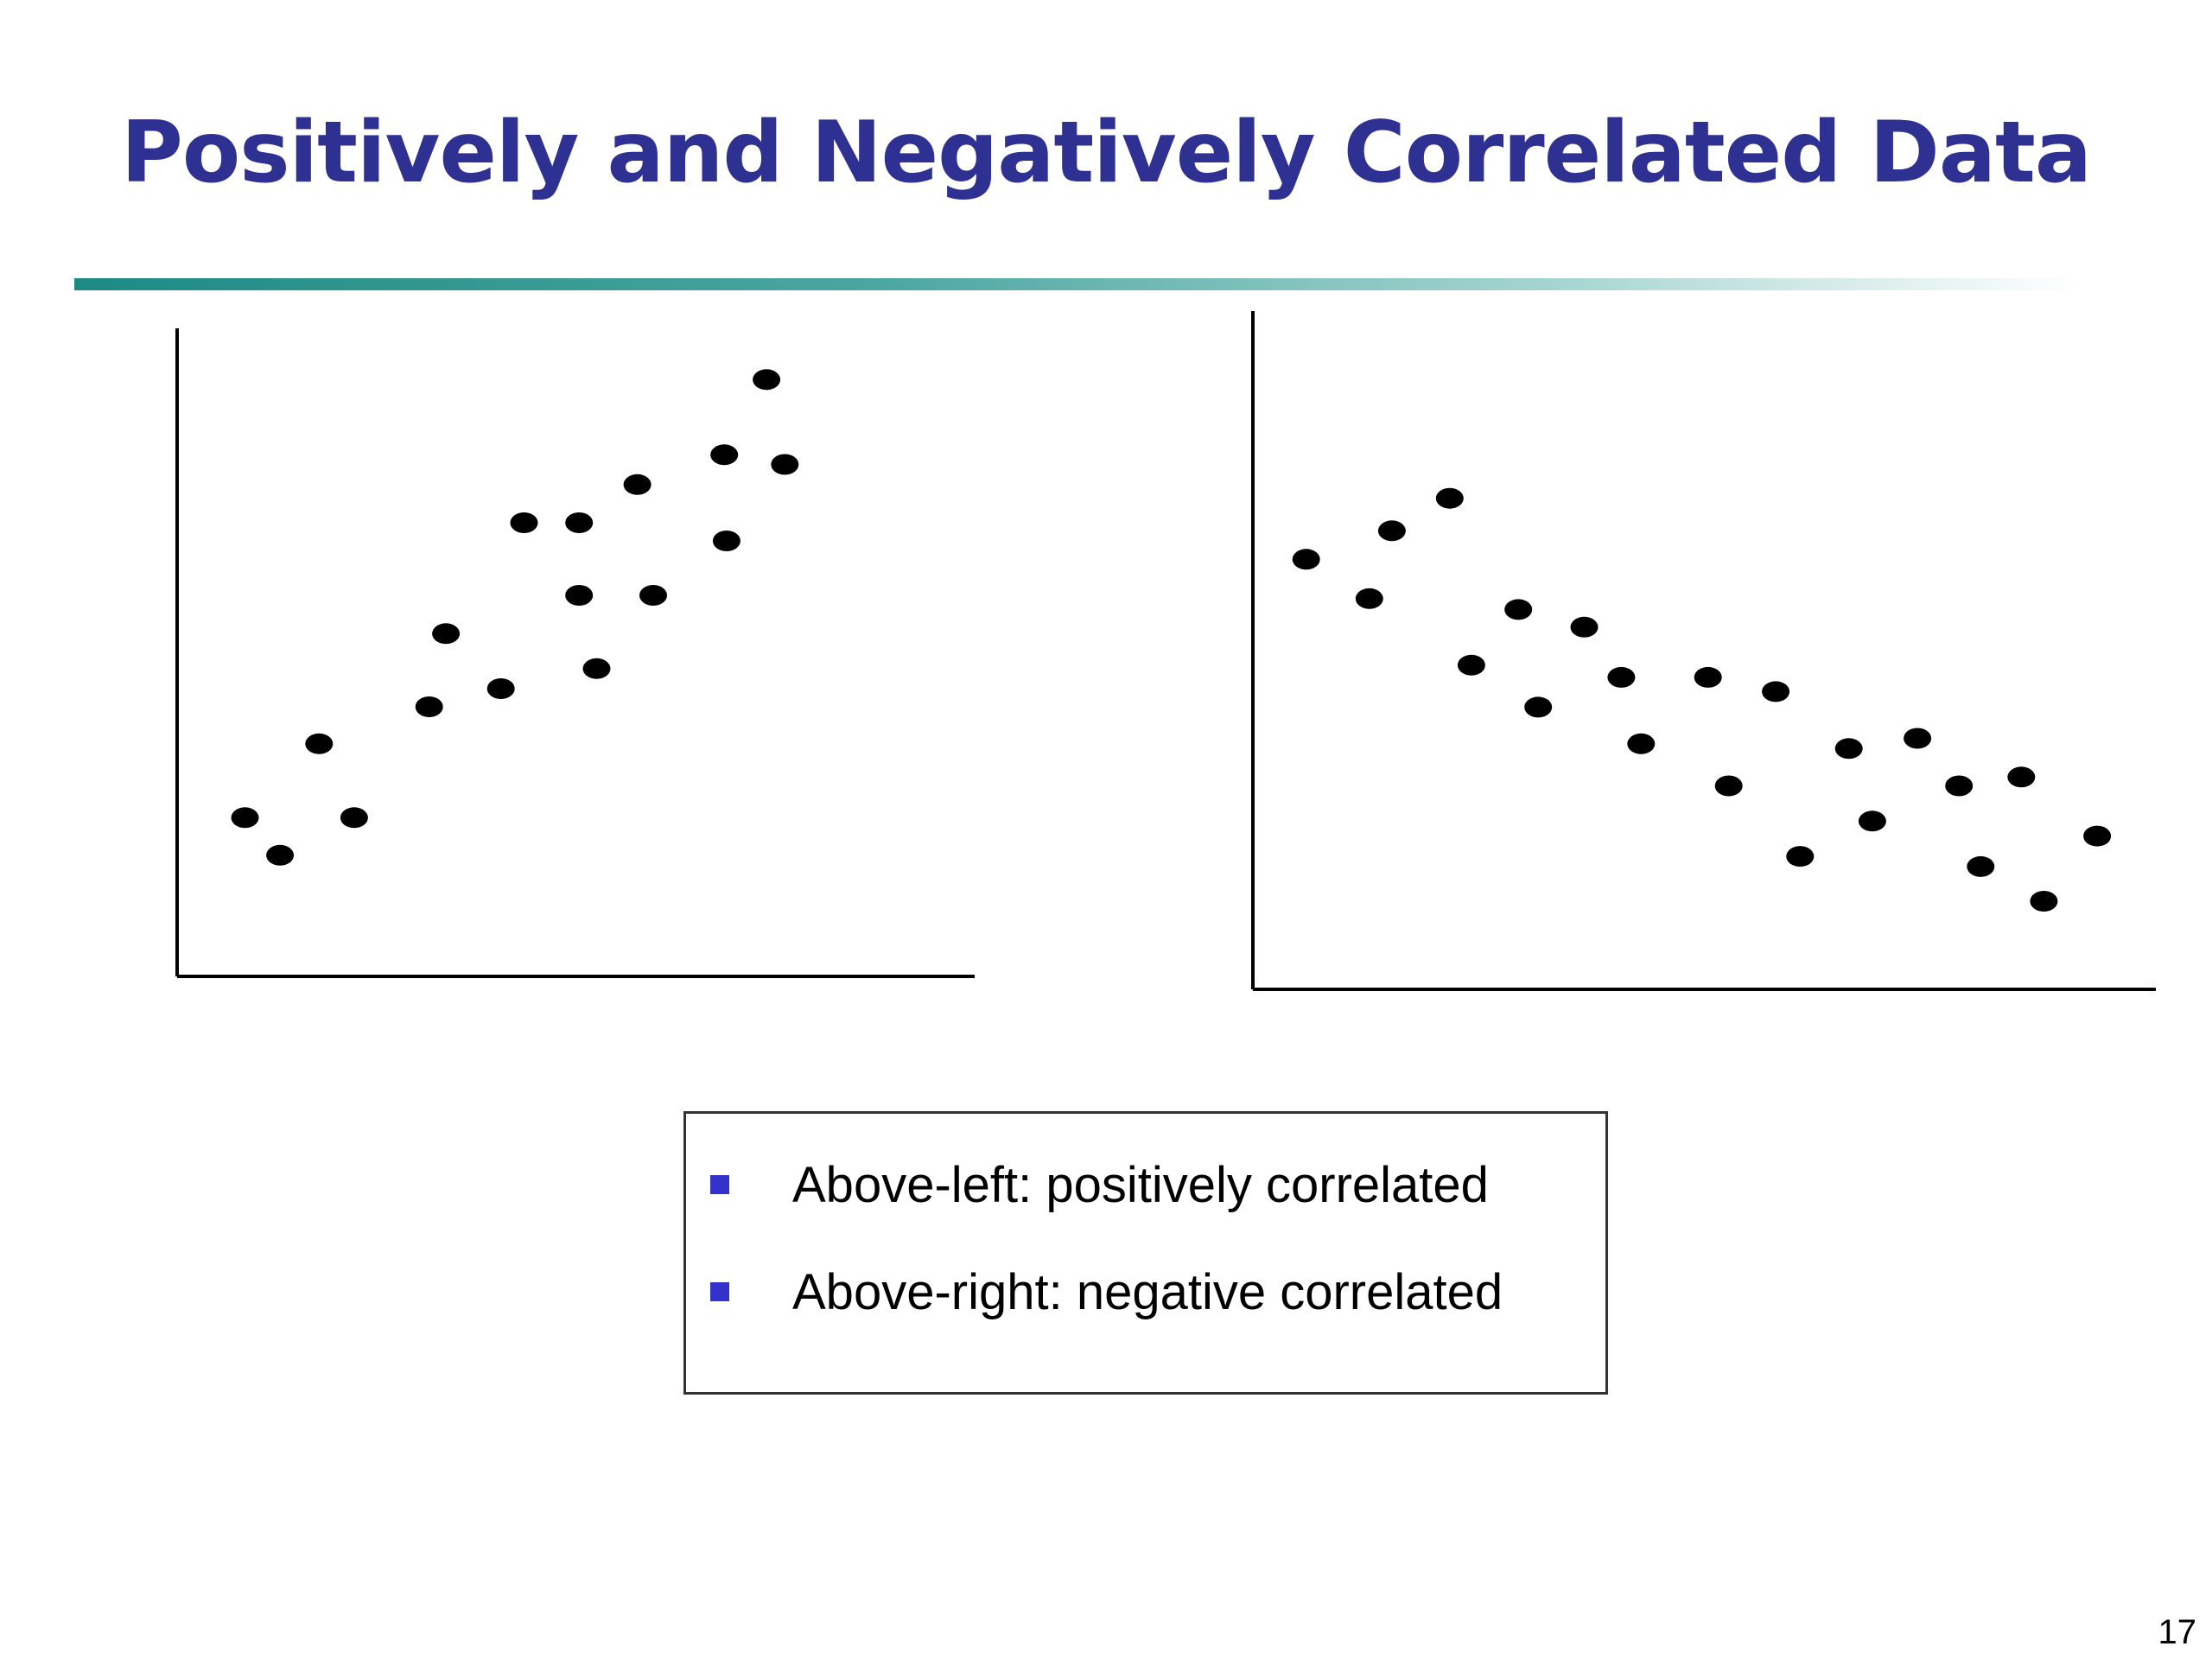 This screenshot has width=2212, height=1659. Describe the element at coordinates (2177, 1632) in the screenshot. I see `page-number: 17` at that location.